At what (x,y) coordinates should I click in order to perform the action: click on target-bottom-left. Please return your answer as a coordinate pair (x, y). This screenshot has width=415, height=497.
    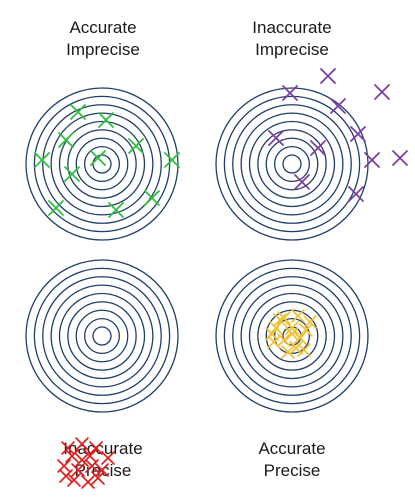
    Looking at the image, I should click on (102, 336).